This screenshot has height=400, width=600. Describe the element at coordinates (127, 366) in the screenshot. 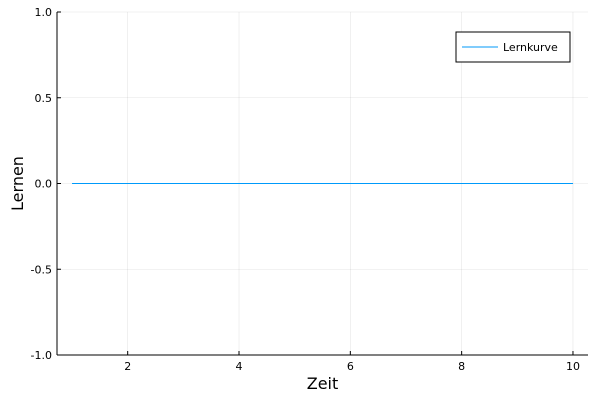

I see `x-tick-label: 2` at that location.